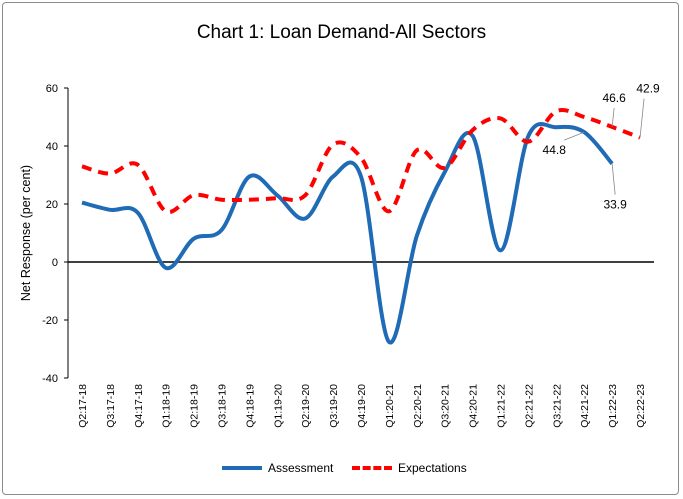  What do you see at coordinates (613, 406) in the screenshot?
I see `x-tick-label: Q1:22-23` at bounding box center [613, 406].